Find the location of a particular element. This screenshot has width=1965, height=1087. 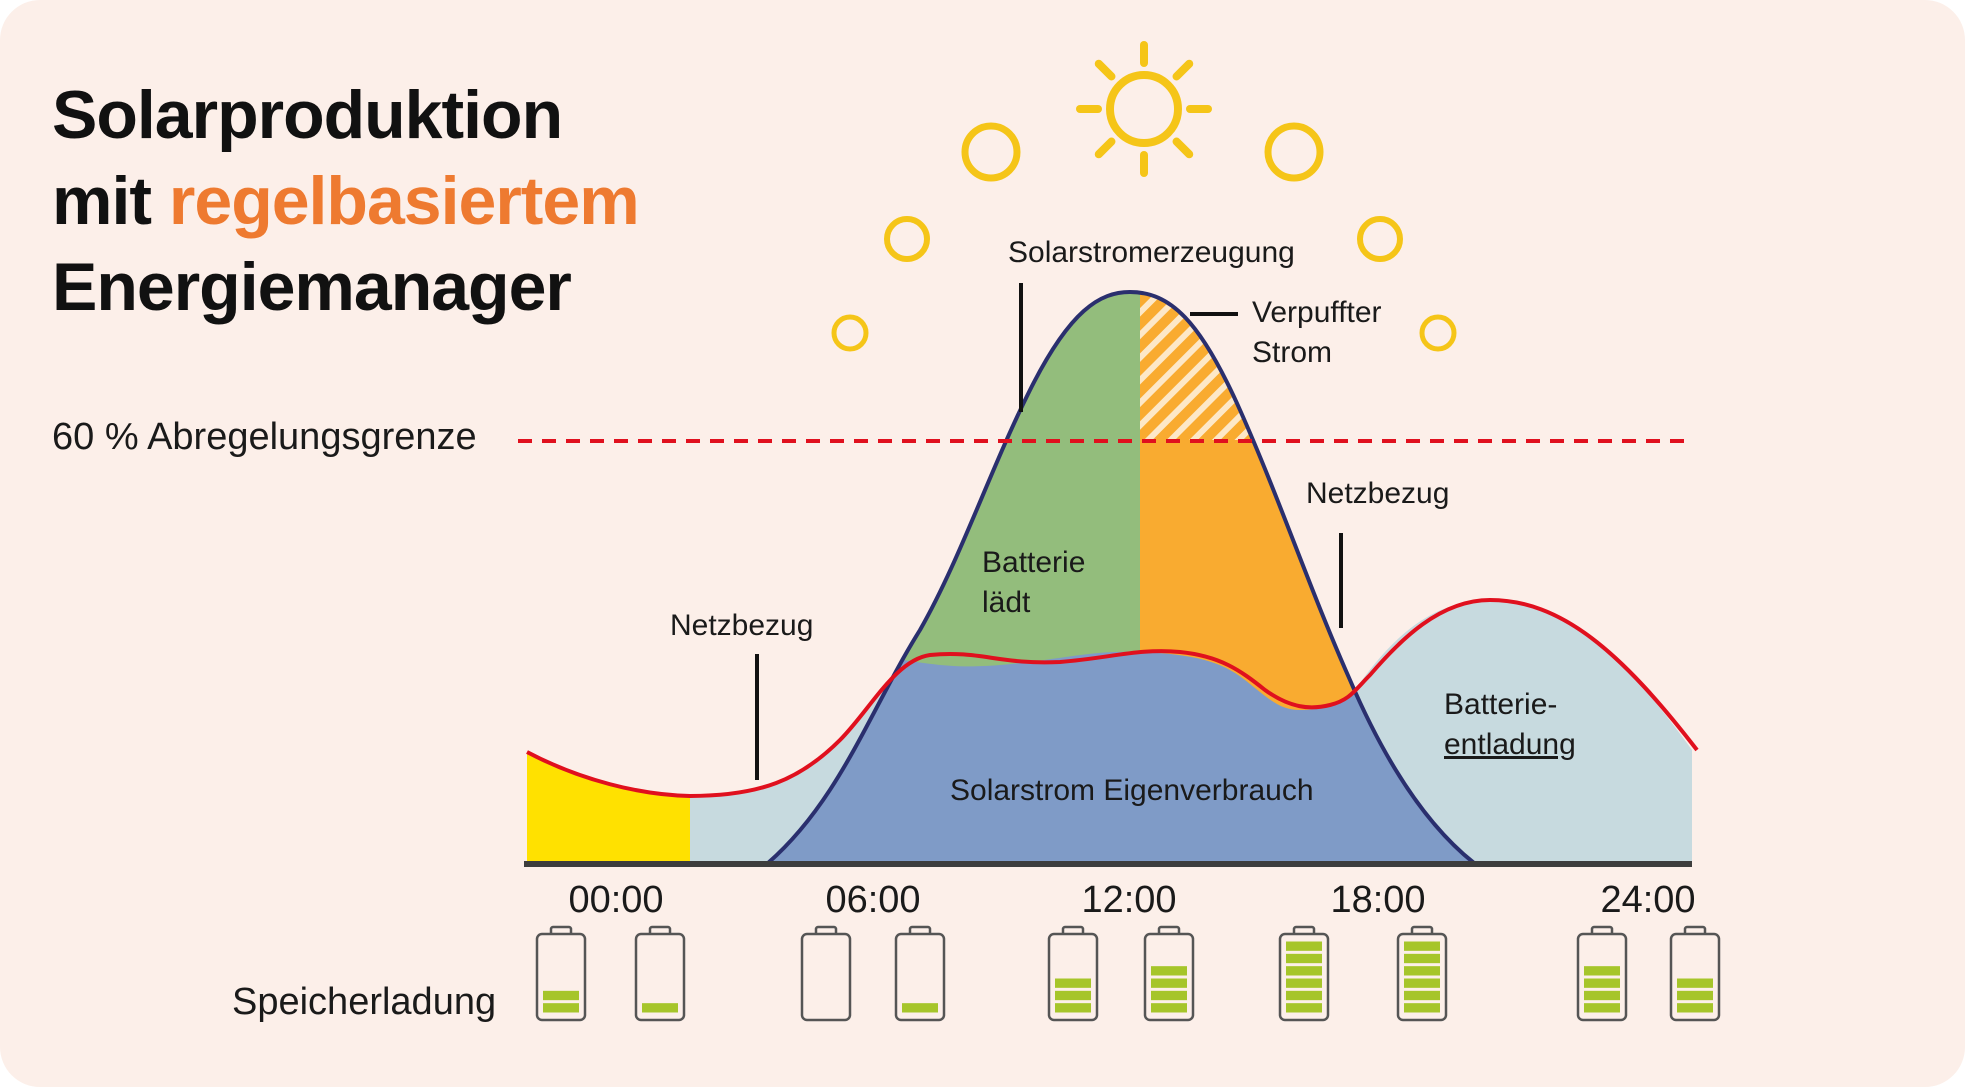

self-consumption-area is located at coordinates (1121, 757).